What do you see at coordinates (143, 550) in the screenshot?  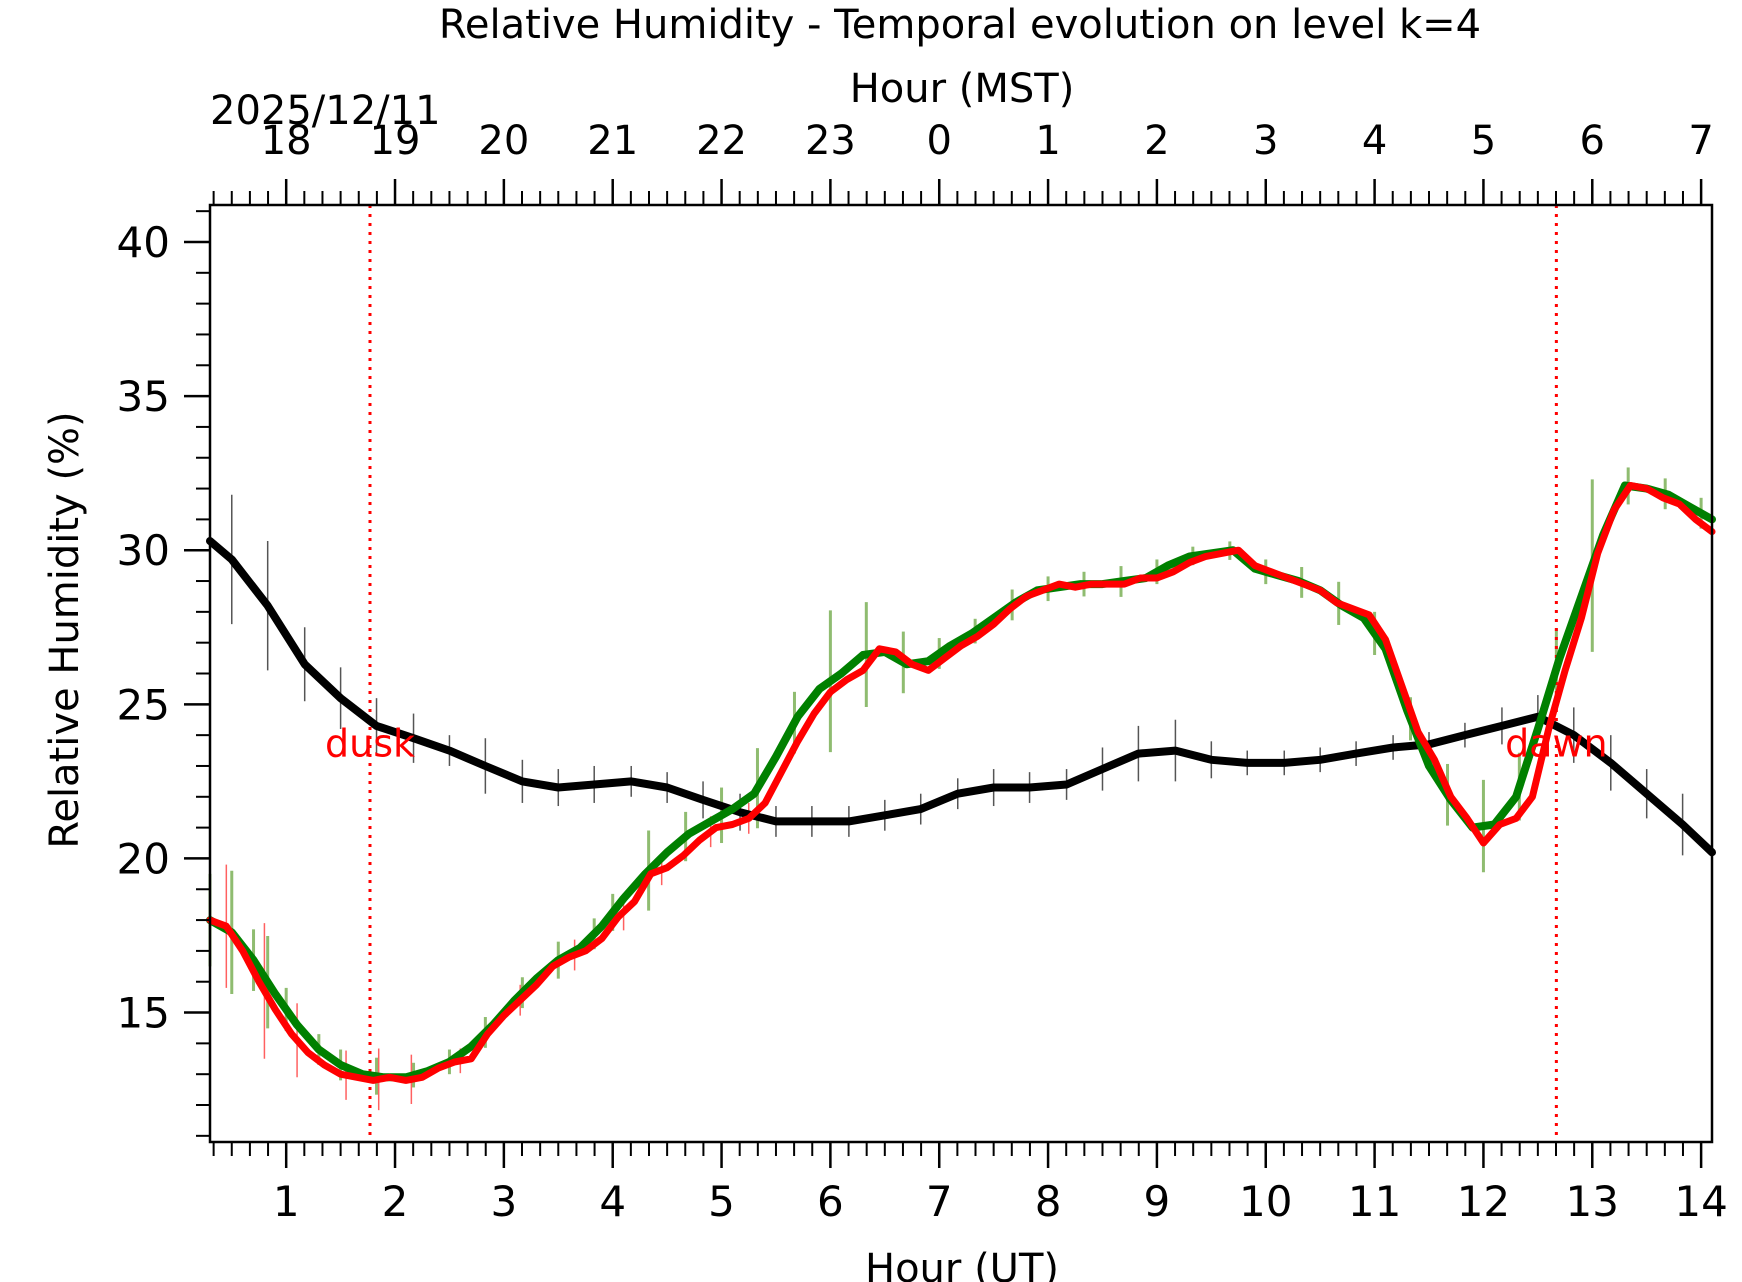 I see `y-tick-label: 30` at bounding box center [143, 550].